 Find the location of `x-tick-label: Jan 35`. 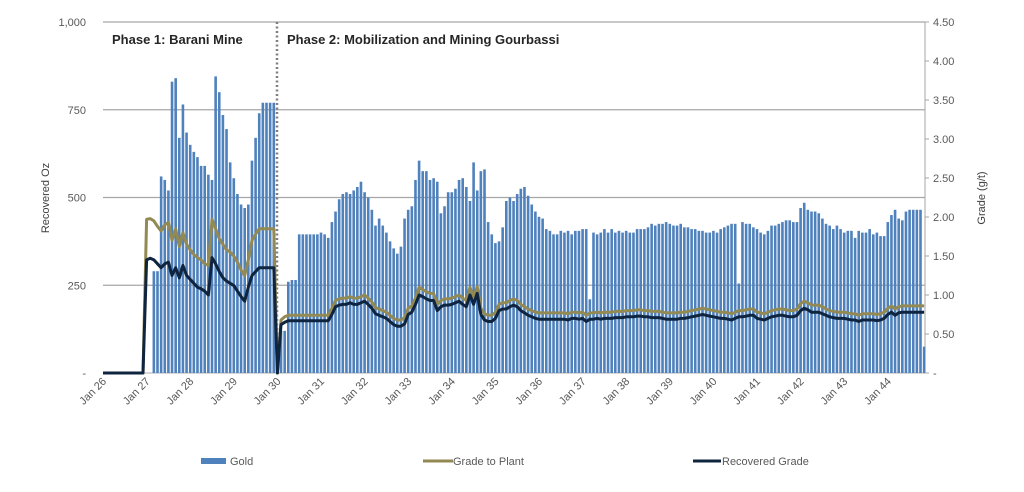

x-tick-label: Jan 35 is located at coordinates (486, 392).